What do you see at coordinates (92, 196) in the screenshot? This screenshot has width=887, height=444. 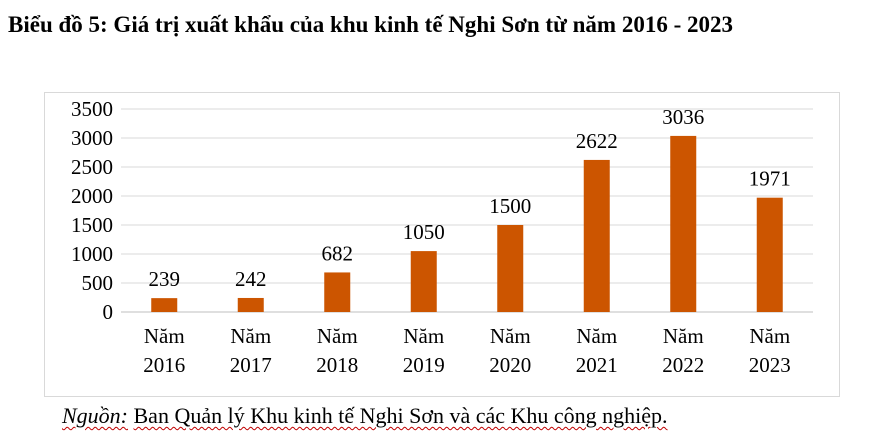 I see `y-tick-label: 2000` at bounding box center [92, 196].